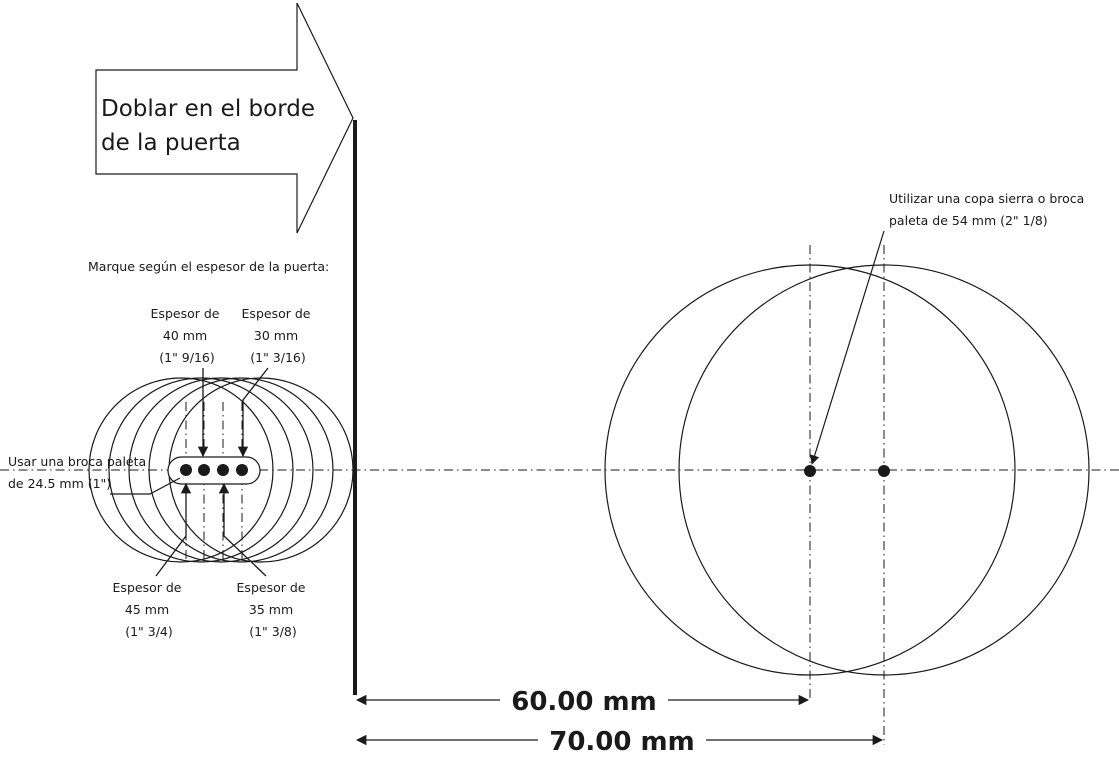 This screenshot has height=760, width=1119. What do you see at coordinates (847, 495) in the screenshot?
I see `large-center-lines` at bounding box center [847, 495].